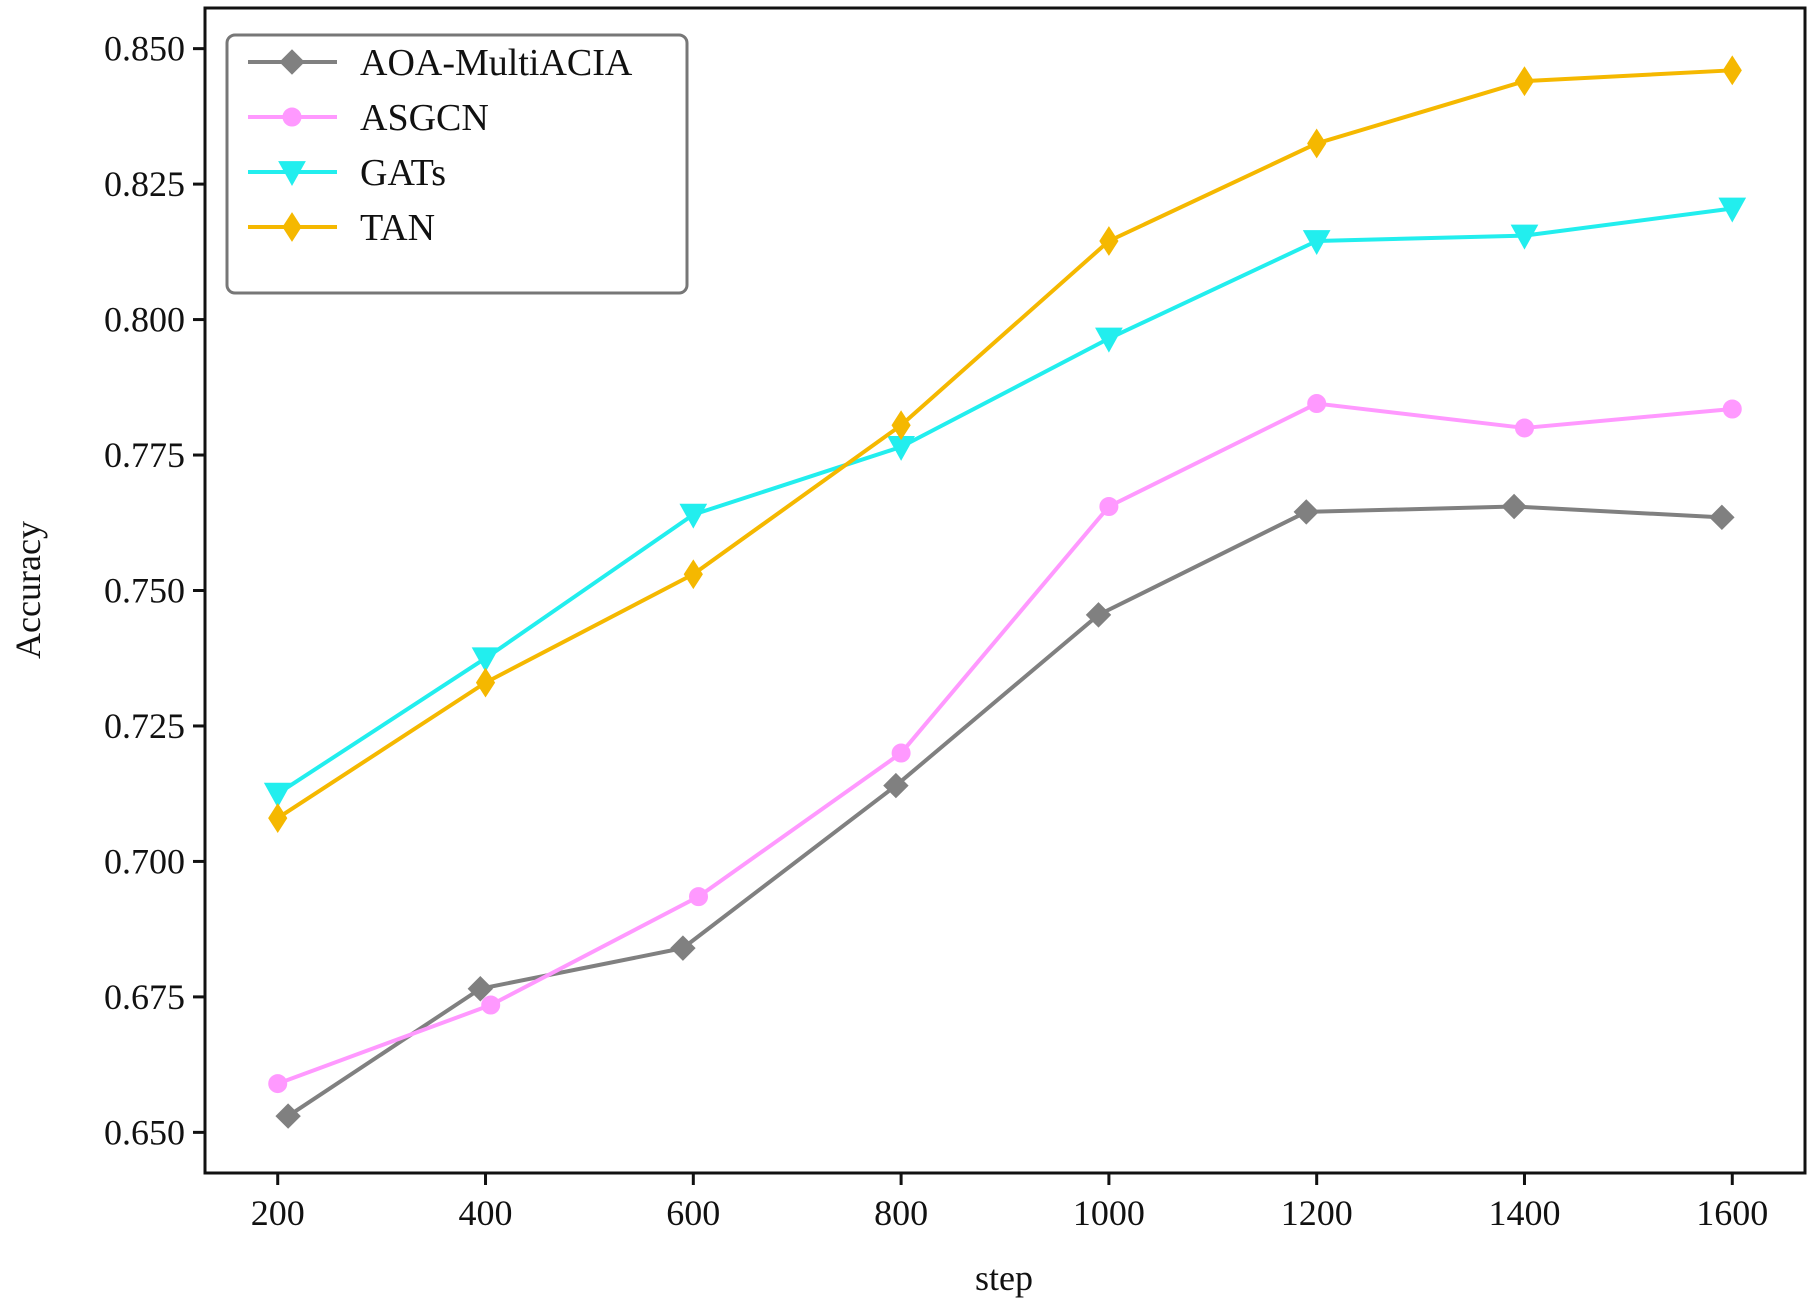 The width and height of the screenshot is (1809, 1305). Describe the element at coordinates (1524, 1213) in the screenshot. I see `x-tick-label: 1400` at that location.